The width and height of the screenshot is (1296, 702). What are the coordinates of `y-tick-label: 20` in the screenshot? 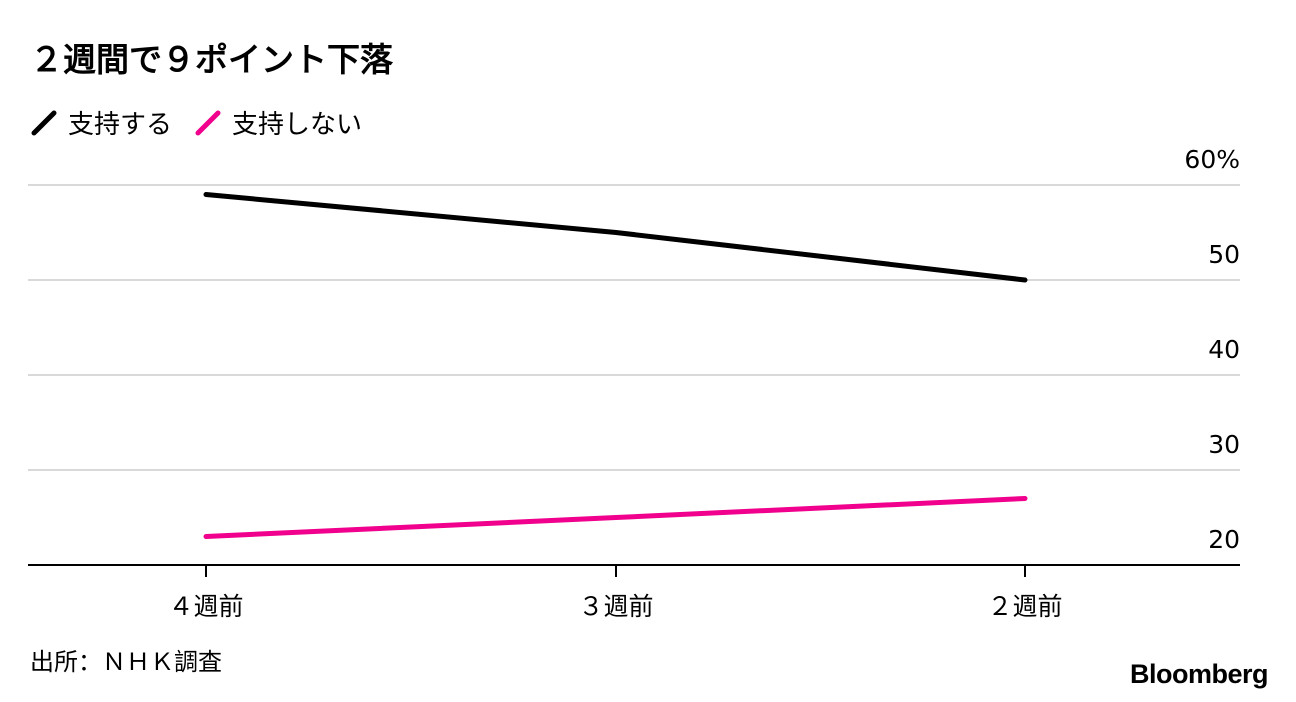 It's located at (1224, 539).